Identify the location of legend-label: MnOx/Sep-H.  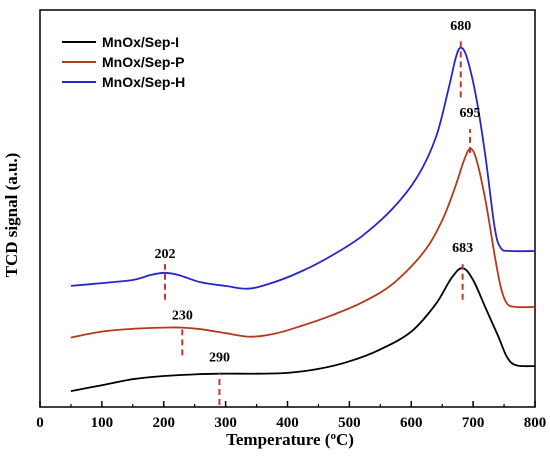
(143, 82).